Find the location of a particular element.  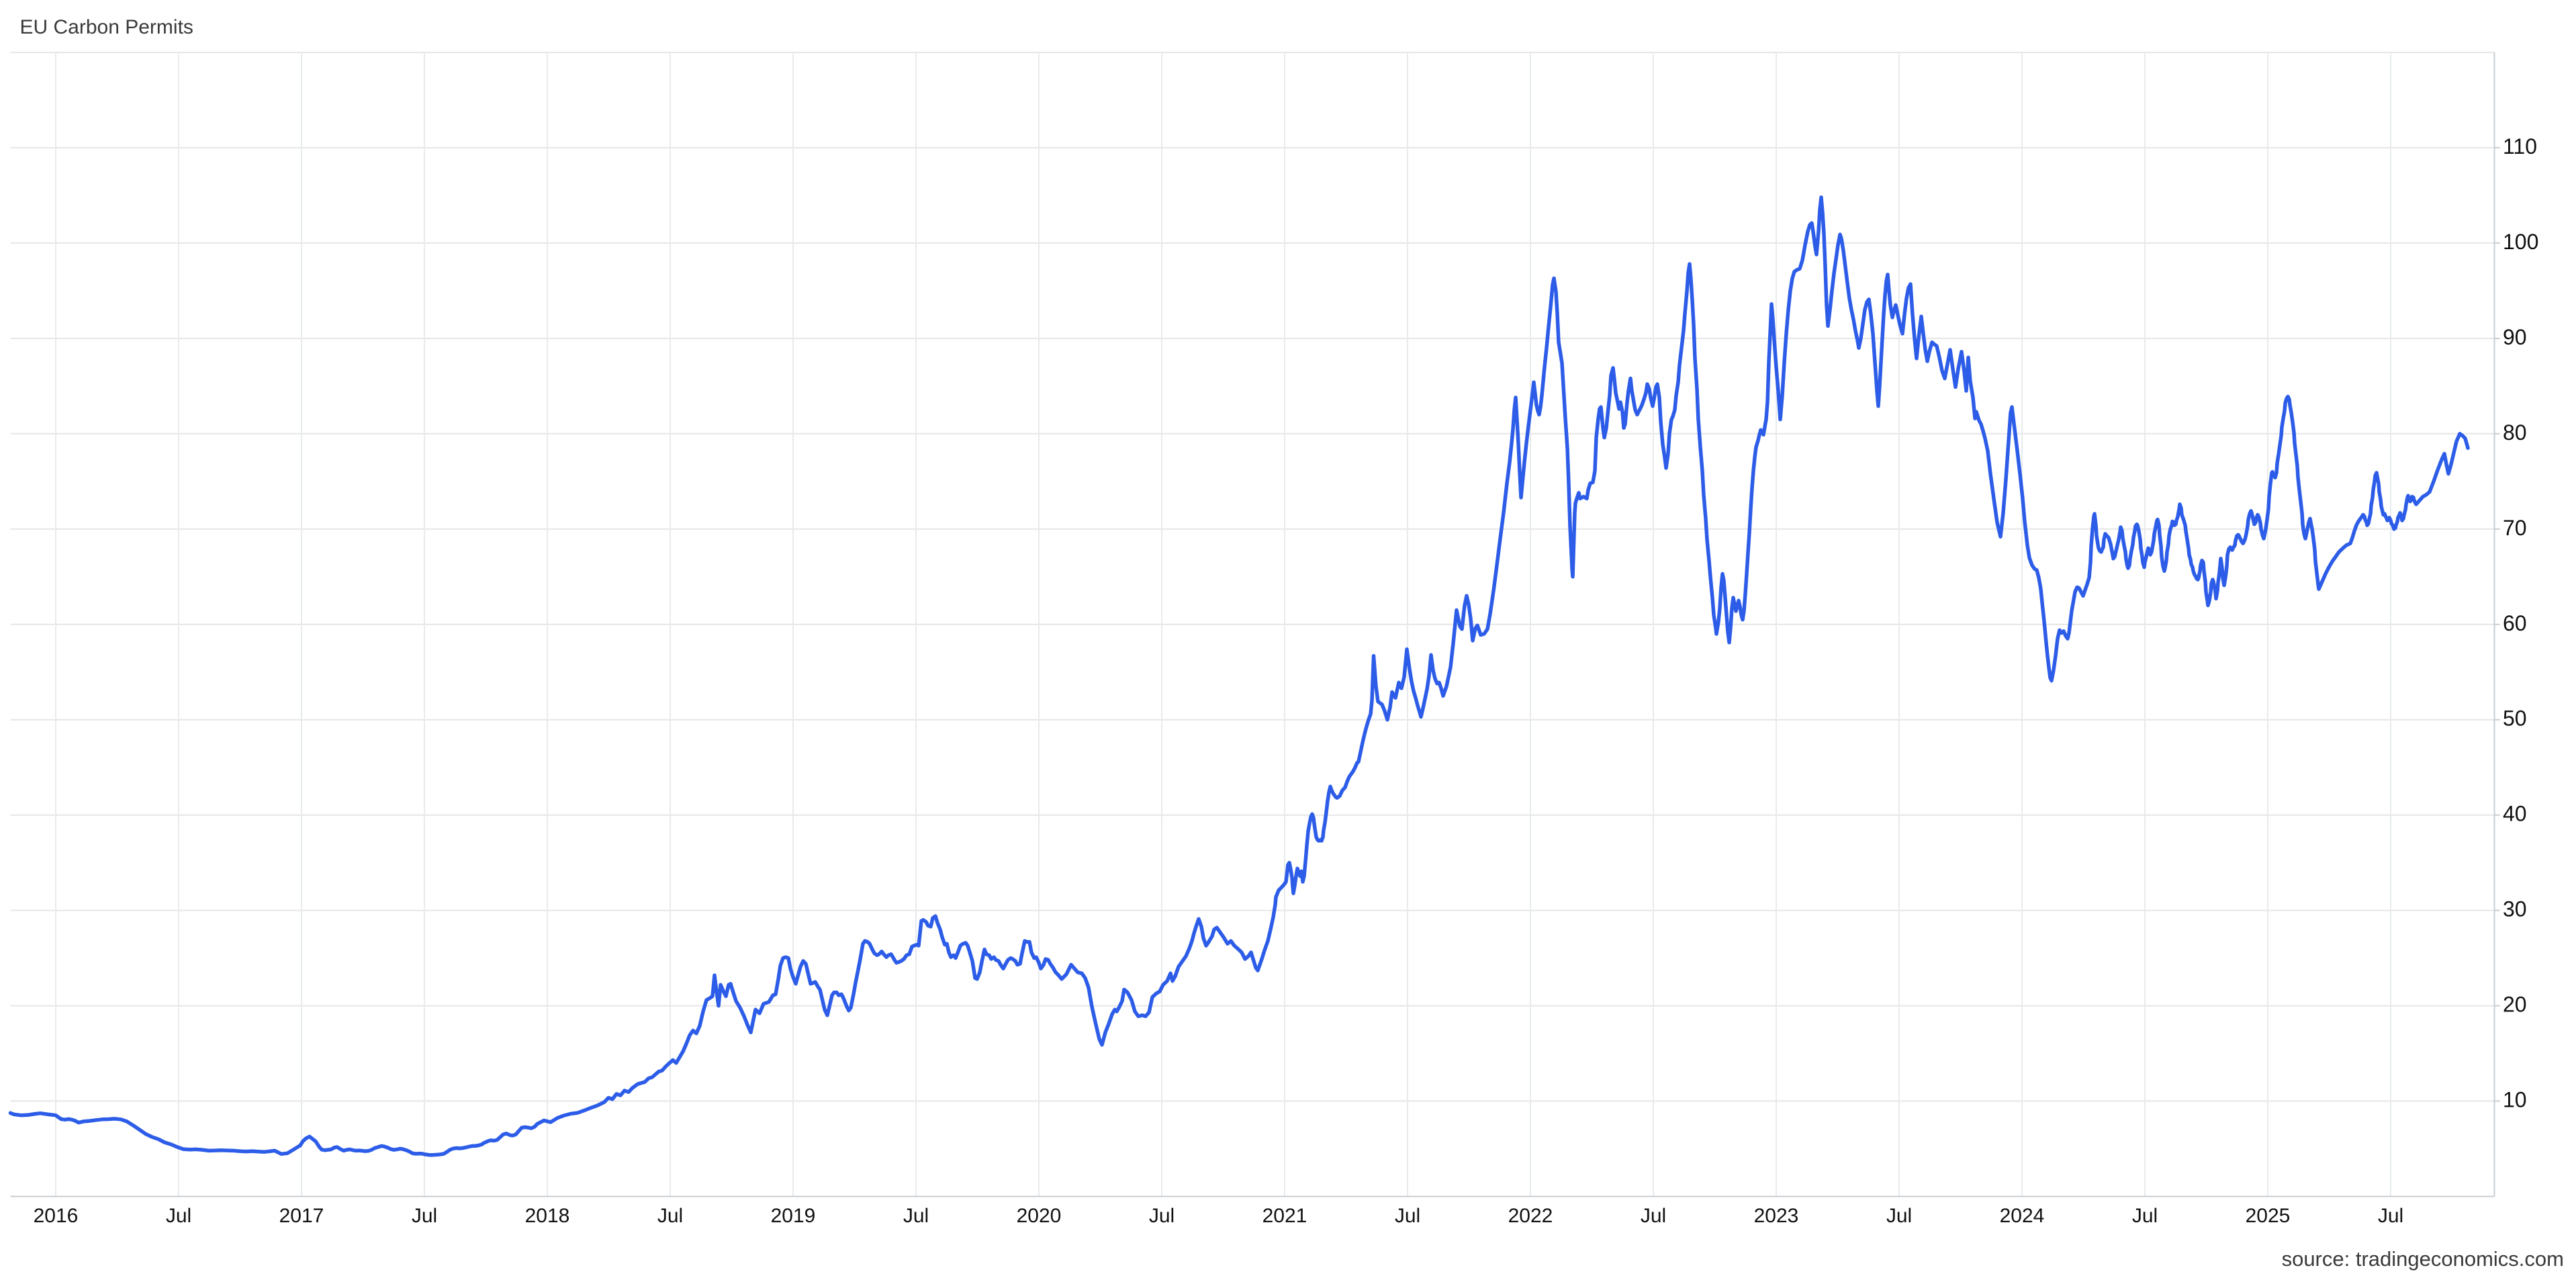

svg-text: 2016 is located at coordinates (56, 1216).